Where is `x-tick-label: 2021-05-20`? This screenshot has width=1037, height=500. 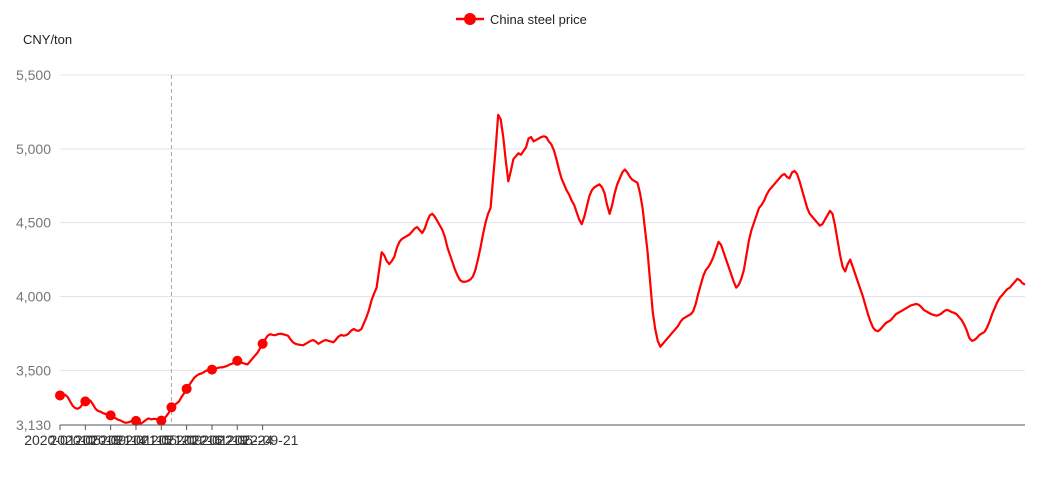
x-tick-label: 2021-05-20 is located at coordinates (161, 440).